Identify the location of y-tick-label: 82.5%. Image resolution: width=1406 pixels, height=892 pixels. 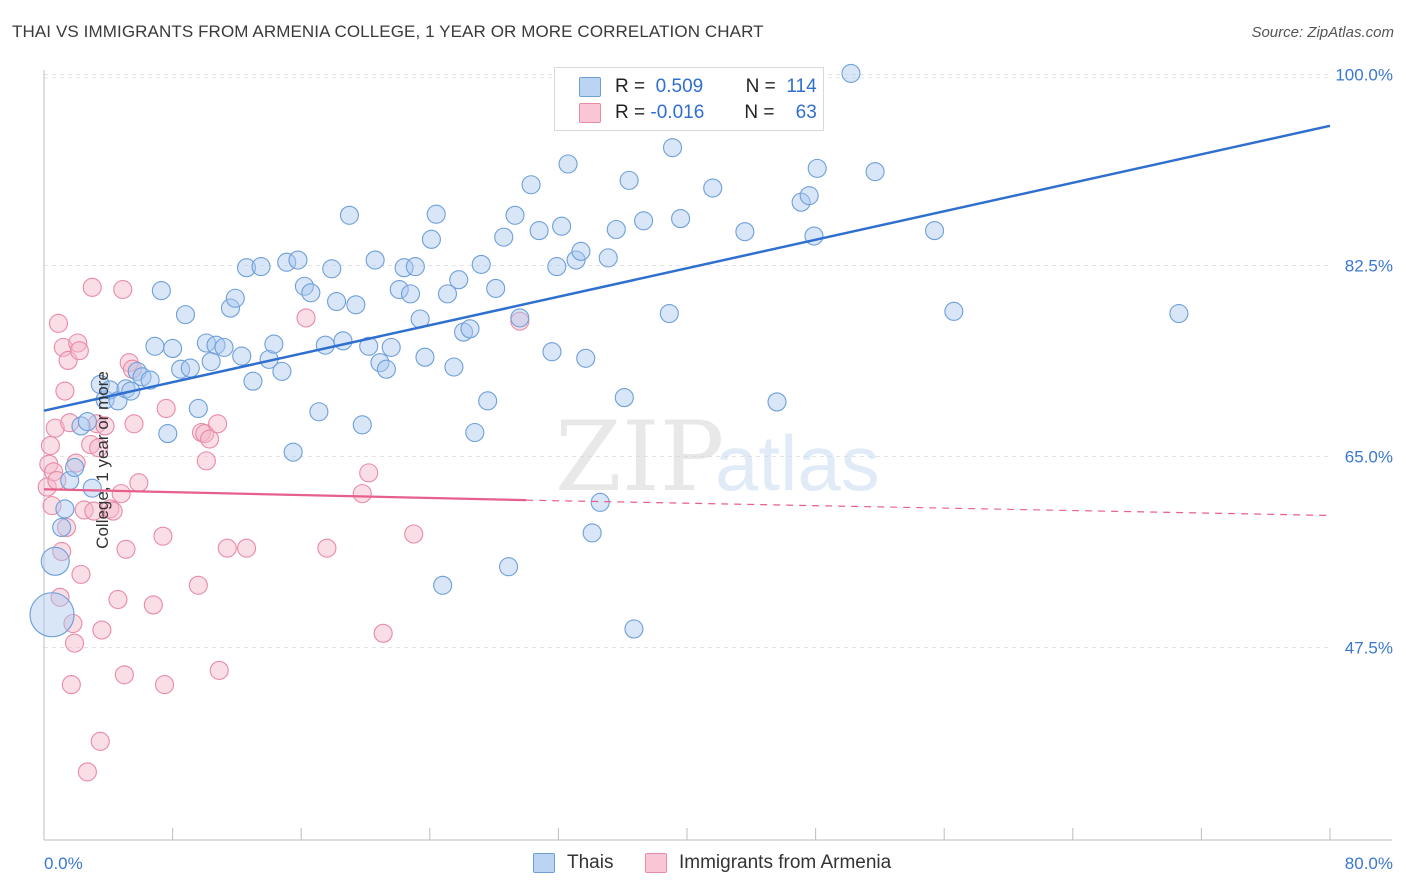
(1369, 266).